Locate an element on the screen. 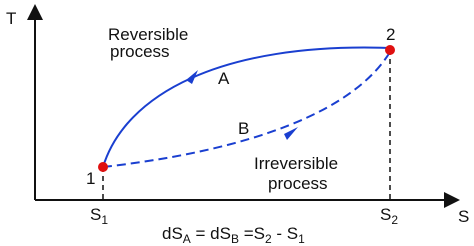 The image size is (474, 246). eq-sub: B is located at coordinates (235, 239).